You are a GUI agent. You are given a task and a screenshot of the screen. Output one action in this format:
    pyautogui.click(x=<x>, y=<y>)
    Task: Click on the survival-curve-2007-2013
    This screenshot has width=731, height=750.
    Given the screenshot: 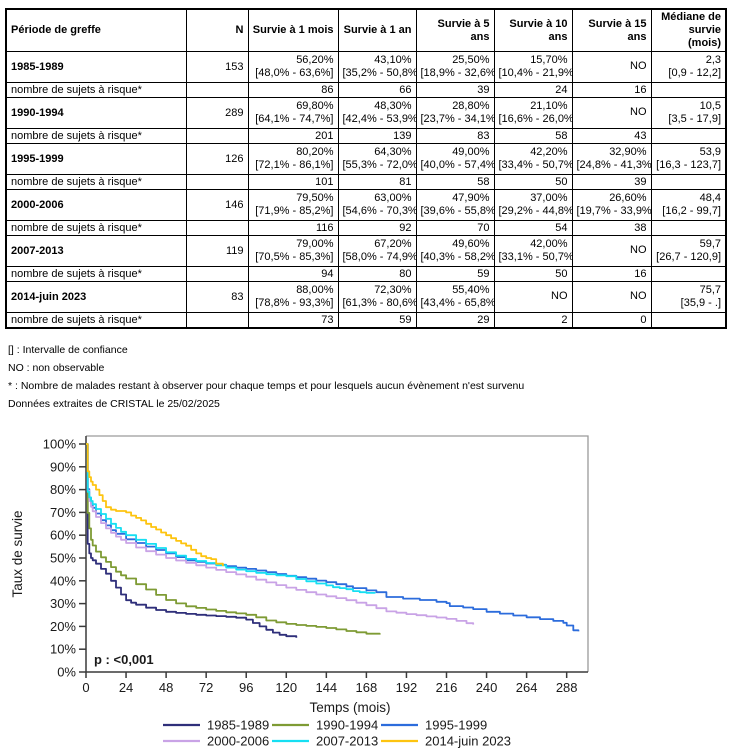 What is the action you would take?
    pyautogui.click(x=231, y=518)
    